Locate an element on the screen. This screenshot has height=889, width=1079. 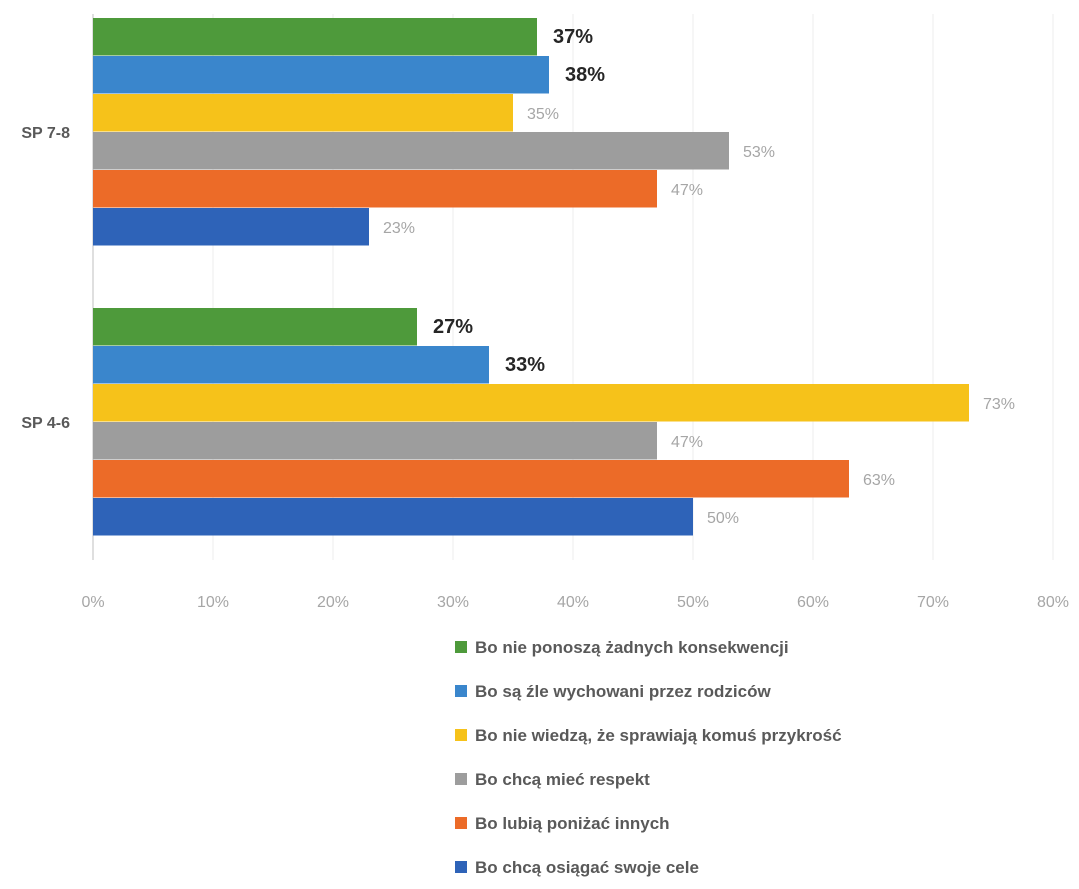
bar-value-label: 38% is located at coordinates (585, 75).